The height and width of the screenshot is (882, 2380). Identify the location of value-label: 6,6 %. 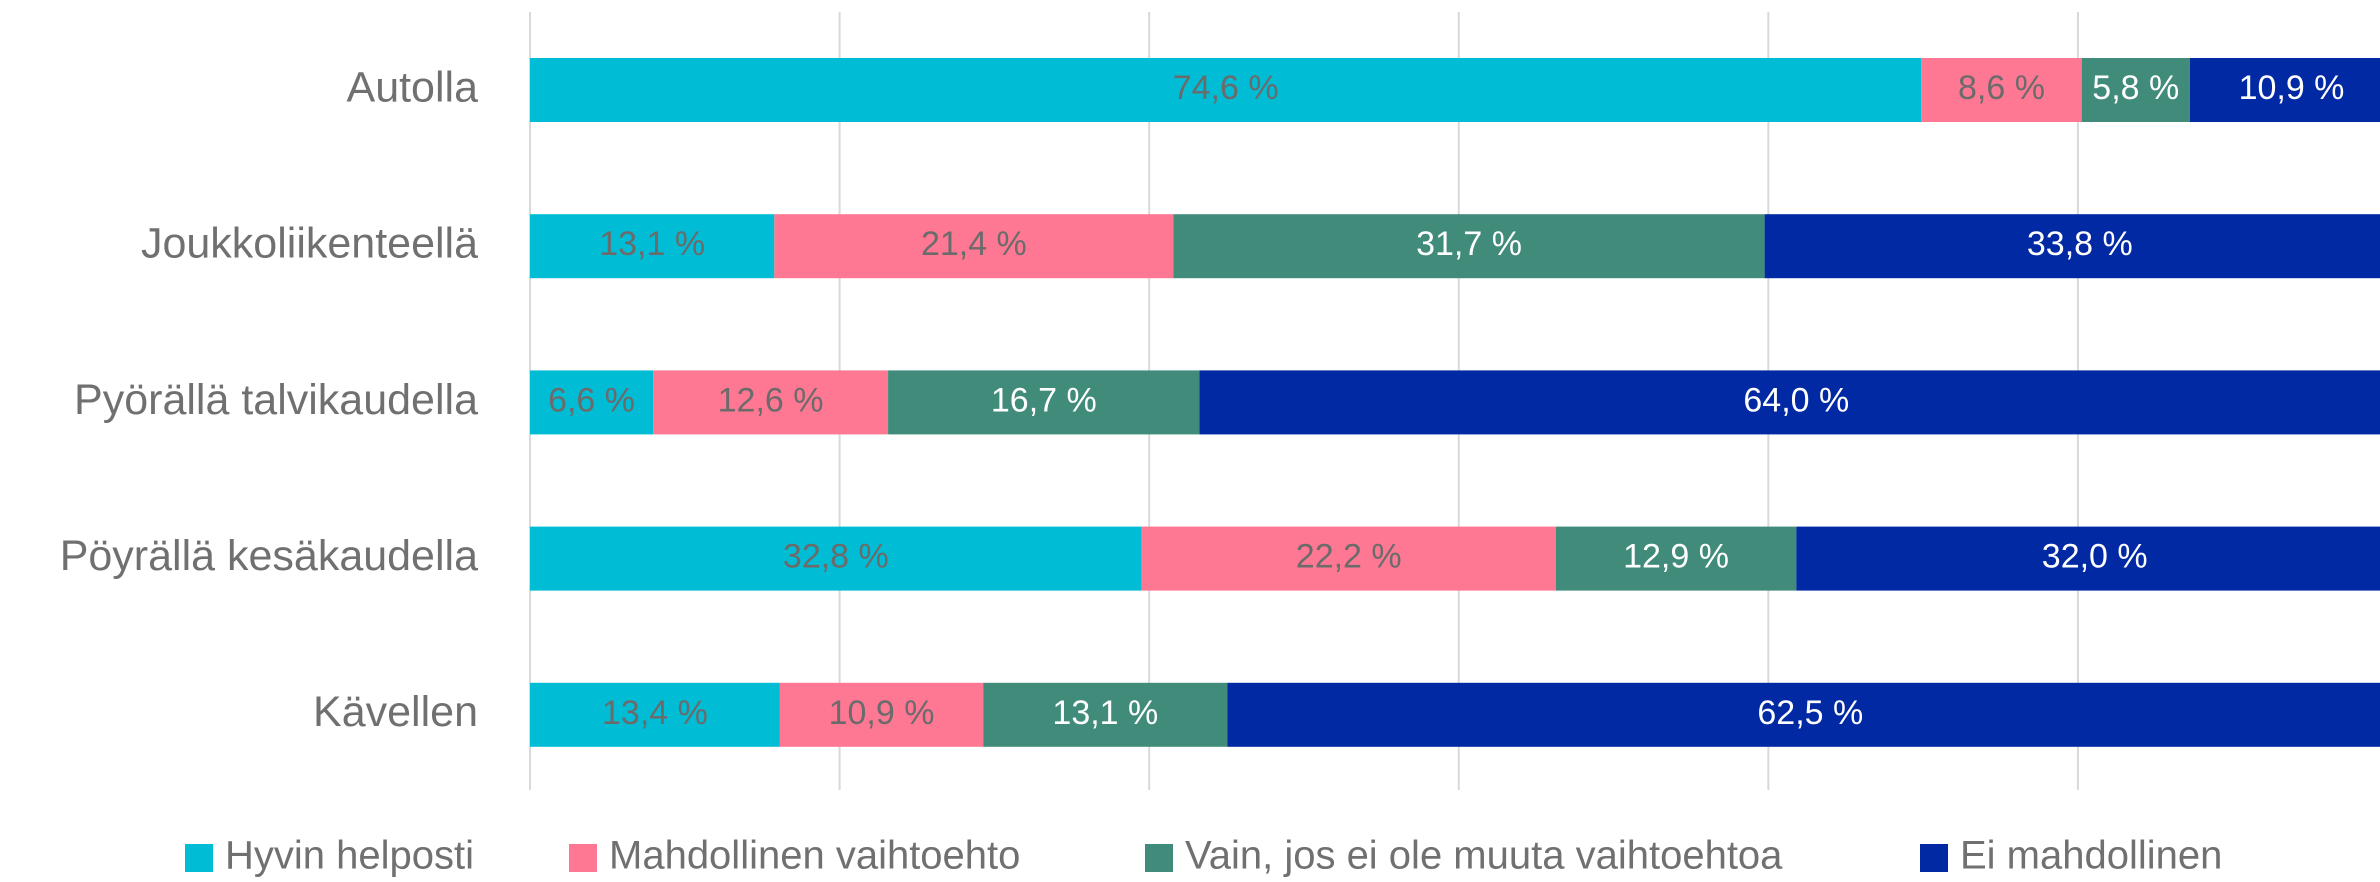
(591, 400).